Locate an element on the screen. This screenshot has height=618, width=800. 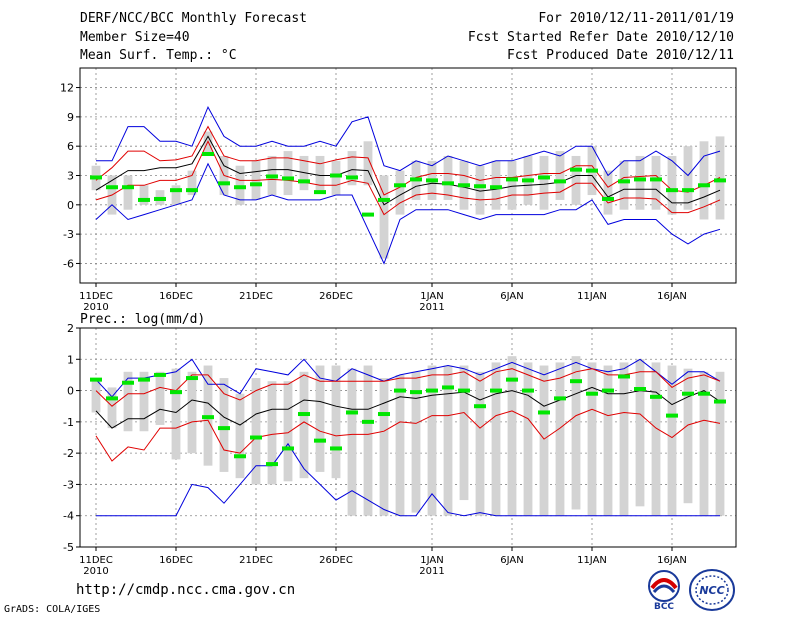
precip-title: Prec.: log(mm/d) is located at coordinates (143, 319).